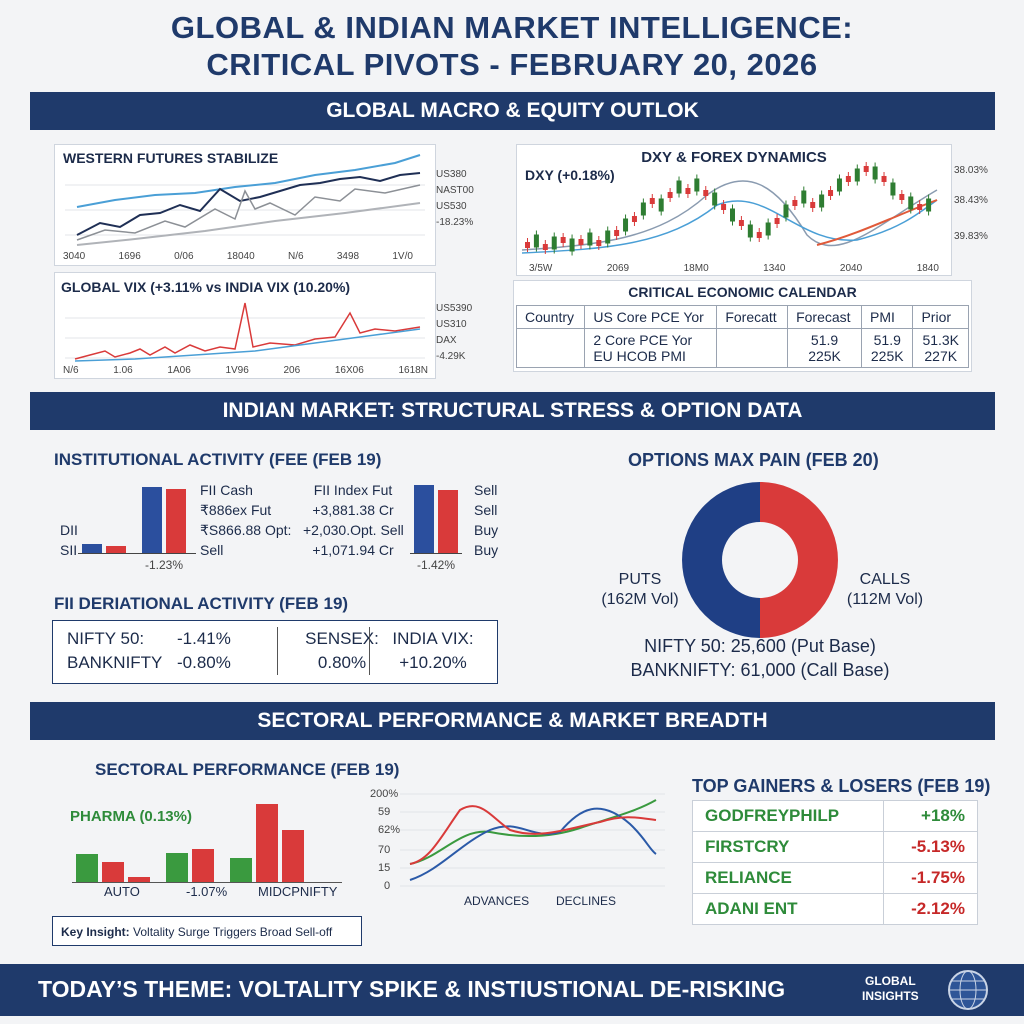 Image resolution: width=1024 pixels, height=1024 pixels. What do you see at coordinates (930, 878) in the screenshot?
I see `stock-change: -1.75%` at bounding box center [930, 878].